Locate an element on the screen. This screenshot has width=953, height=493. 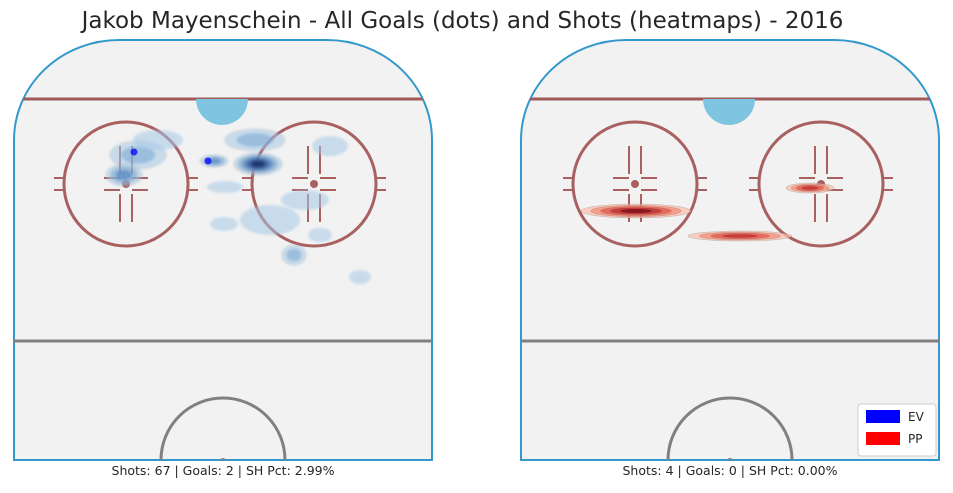
legend-label-ev: EV is located at coordinates (916, 417).